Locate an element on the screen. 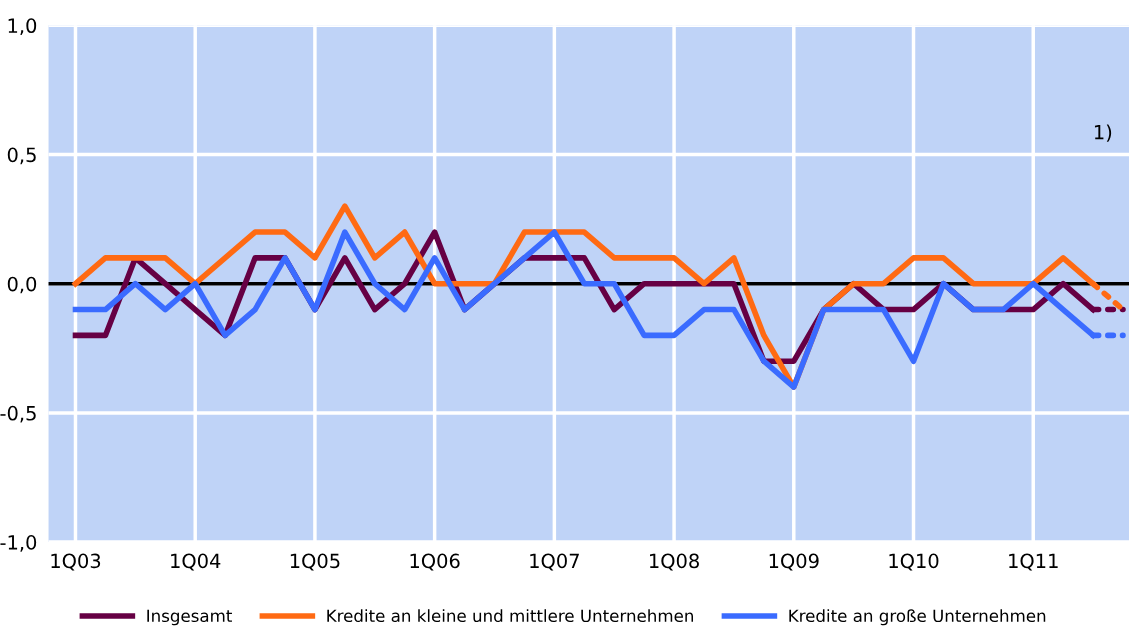  x-tick-label: 1Q06 is located at coordinates (435, 562).